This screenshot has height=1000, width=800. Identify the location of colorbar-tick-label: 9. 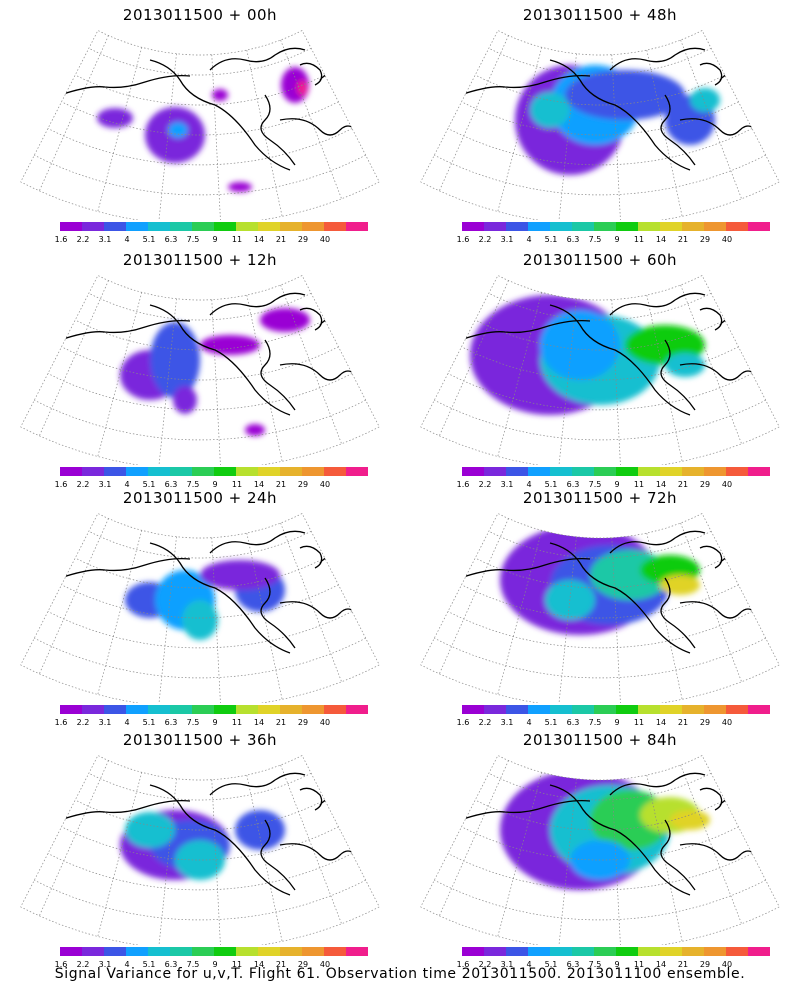
(617, 722).